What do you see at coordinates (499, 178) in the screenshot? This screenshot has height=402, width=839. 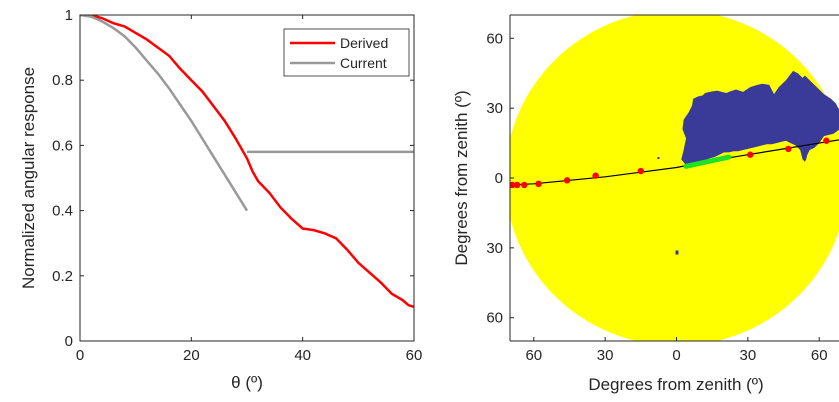 I see `right-ytick-label: 0` at bounding box center [499, 178].